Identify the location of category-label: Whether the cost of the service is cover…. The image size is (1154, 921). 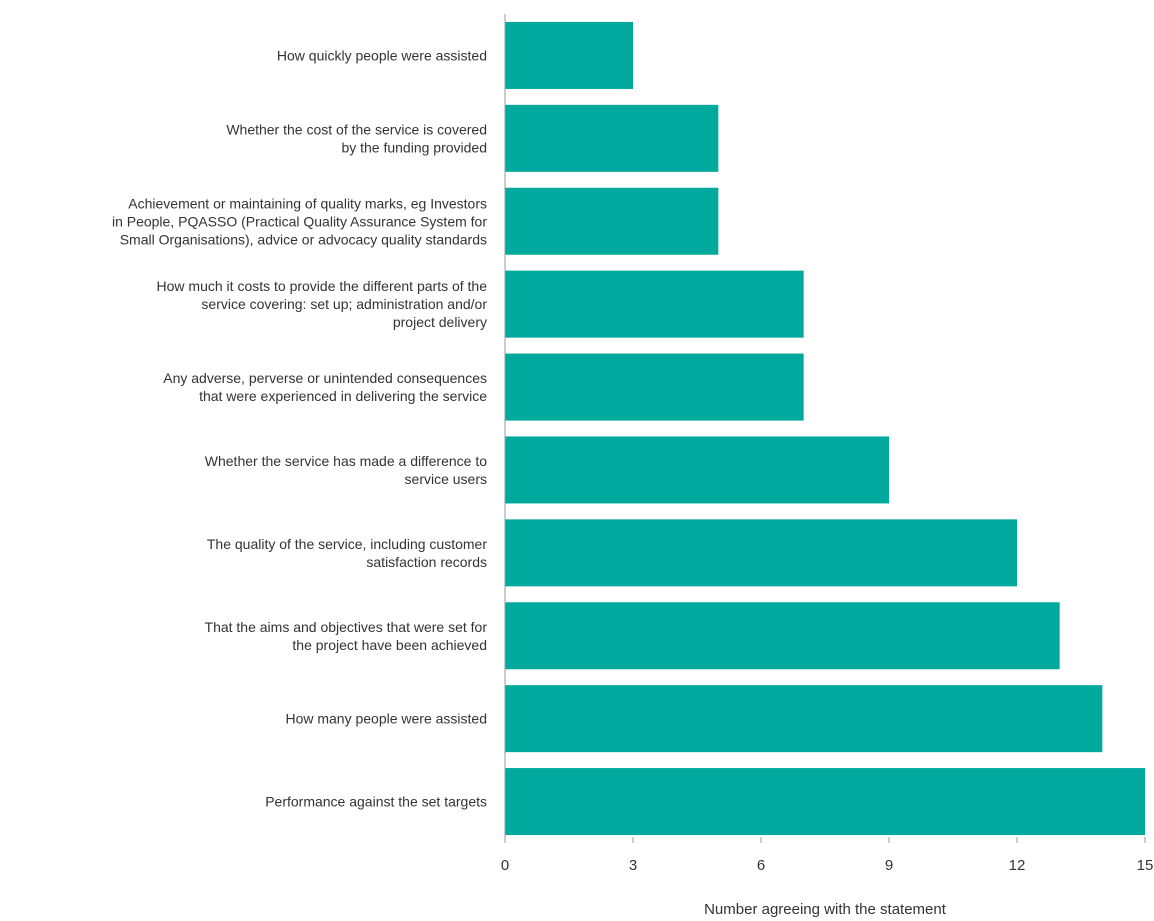
(356, 138).